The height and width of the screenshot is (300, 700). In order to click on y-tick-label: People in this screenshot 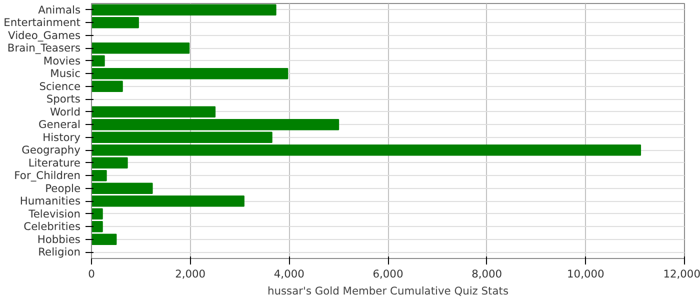, I will do `click(63, 188)`.